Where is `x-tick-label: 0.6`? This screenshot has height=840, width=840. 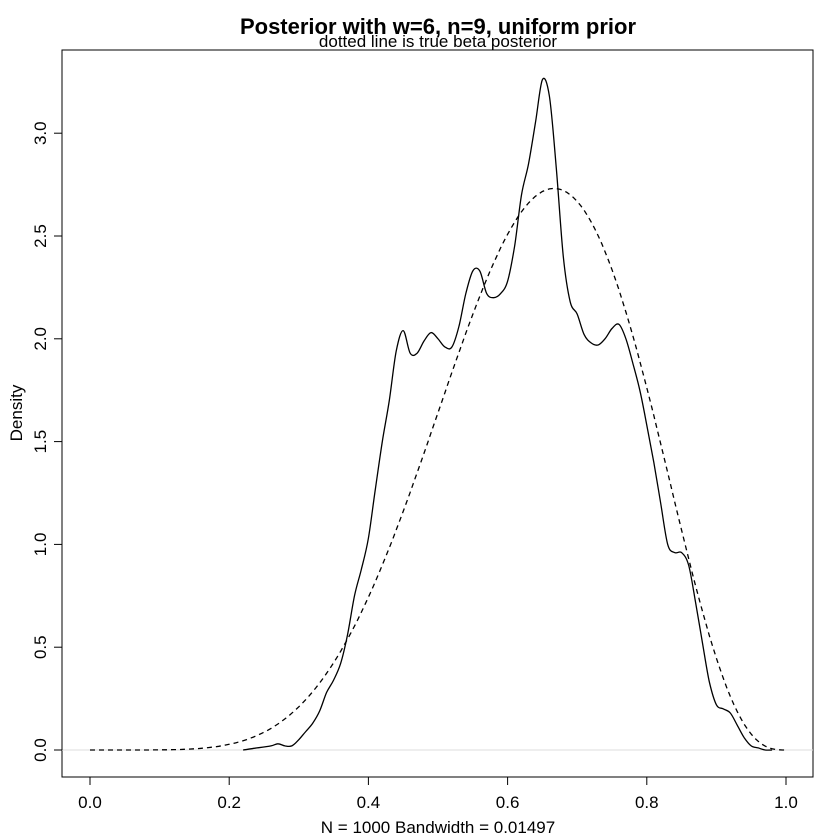
x-tick-label: 0.6 is located at coordinates (508, 802).